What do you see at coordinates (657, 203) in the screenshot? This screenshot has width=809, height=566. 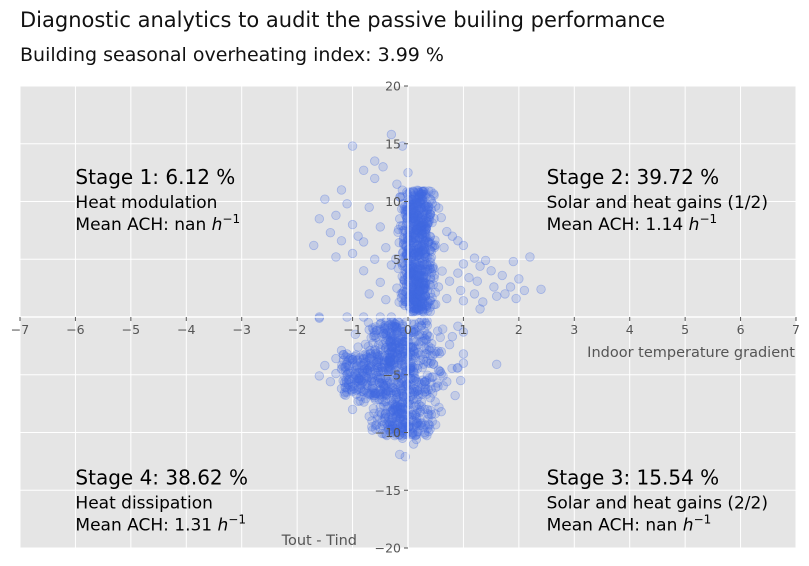 I see `stage-label: Solar and heat gains (1/2)` at bounding box center [657, 203].